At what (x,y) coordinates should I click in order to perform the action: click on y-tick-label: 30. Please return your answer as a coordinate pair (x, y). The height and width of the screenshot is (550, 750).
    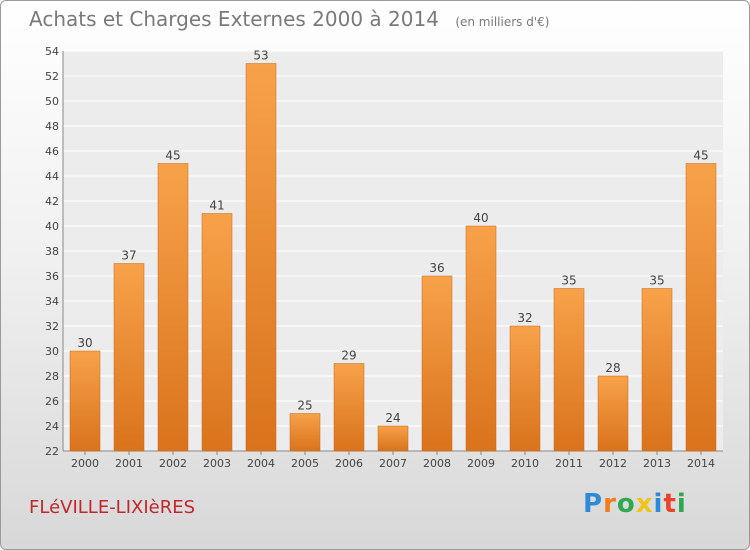
    Looking at the image, I should click on (52, 351).